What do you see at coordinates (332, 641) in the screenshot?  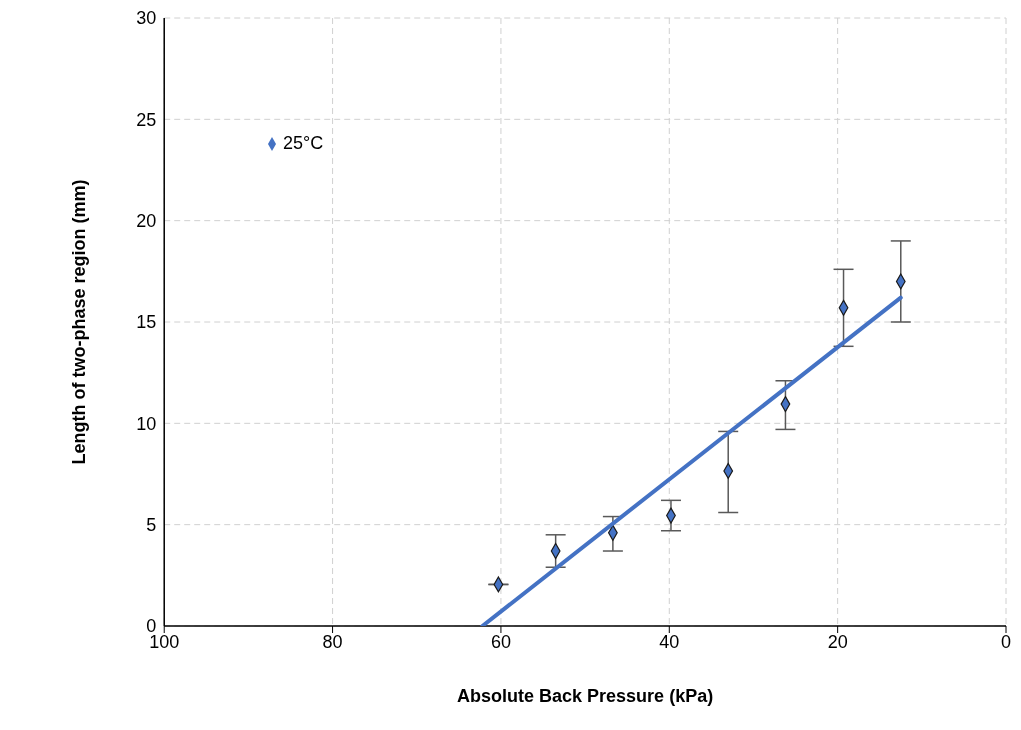 I see `x-tick-label: 80` at bounding box center [332, 641].